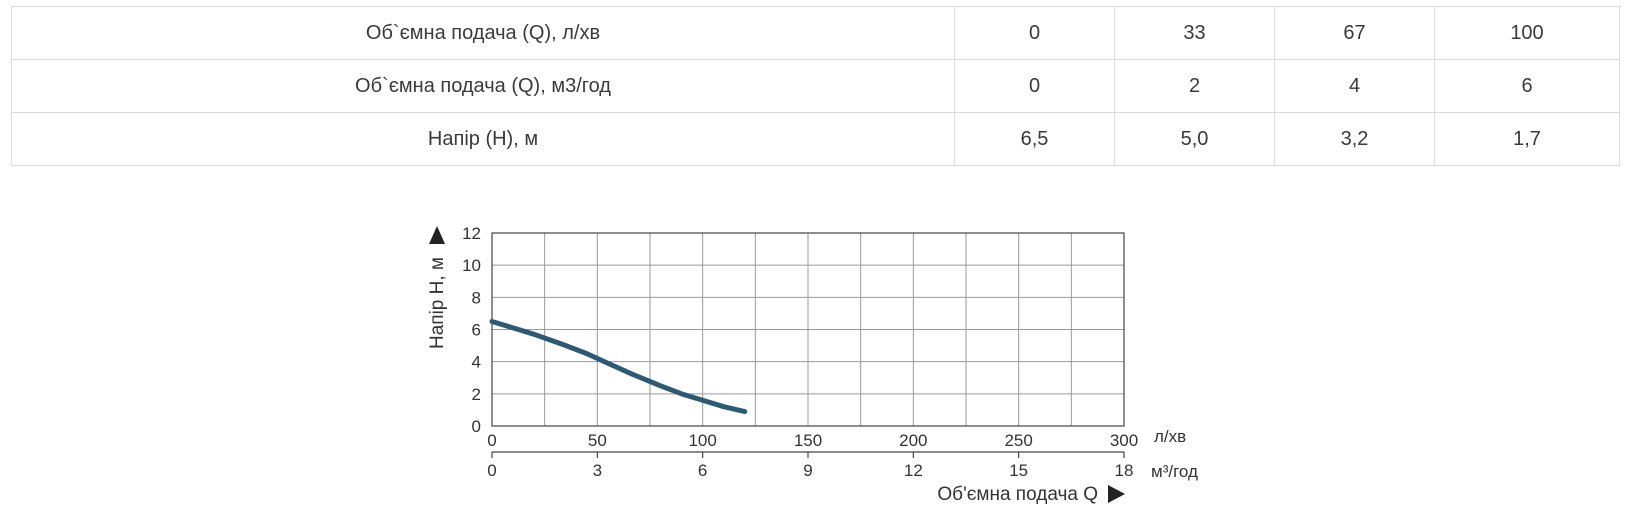  What do you see at coordinates (1124, 470) in the screenshot?
I see `x2-tick-label: 18` at bounding box center [1124, 470].